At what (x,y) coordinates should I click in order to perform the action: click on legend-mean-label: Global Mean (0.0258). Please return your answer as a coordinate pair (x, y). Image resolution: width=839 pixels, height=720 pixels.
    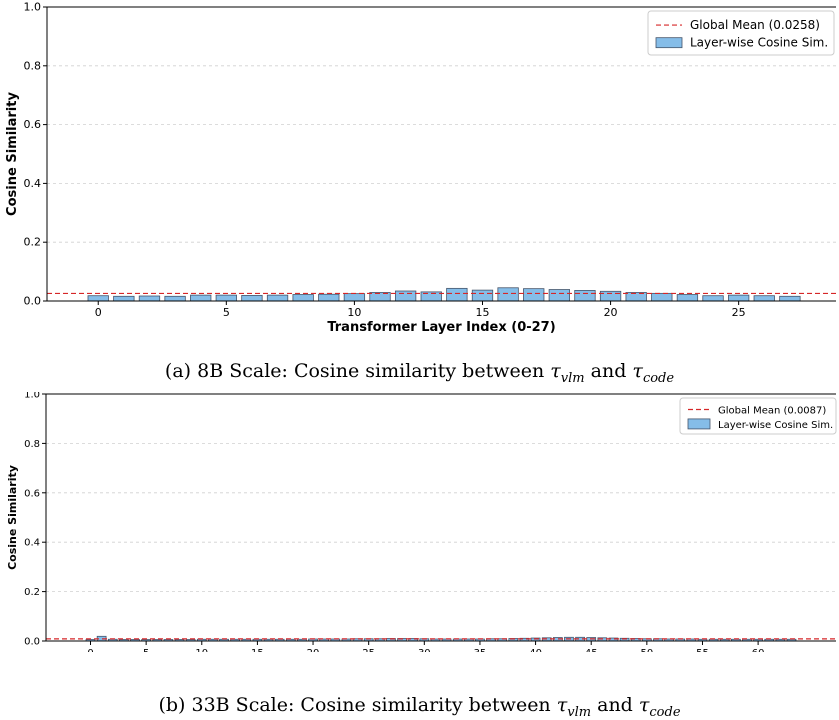
    Looking at the image, I should click on (755, 25).